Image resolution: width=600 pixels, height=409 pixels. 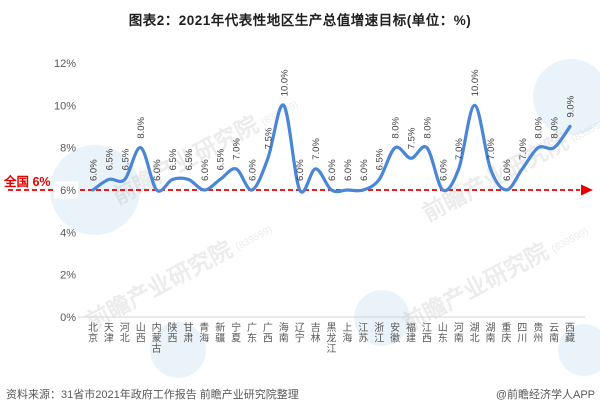 What do you see at coordinates (554, 334) in the screenshot?
I see `x-category-label: 云南` at bounding box center [554, 334].